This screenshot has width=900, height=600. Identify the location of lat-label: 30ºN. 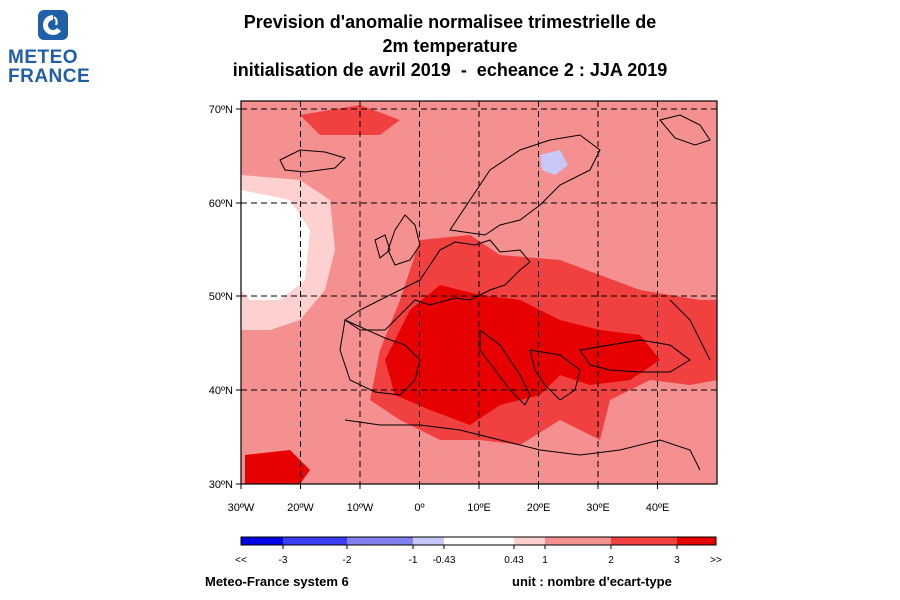
(221, 485).